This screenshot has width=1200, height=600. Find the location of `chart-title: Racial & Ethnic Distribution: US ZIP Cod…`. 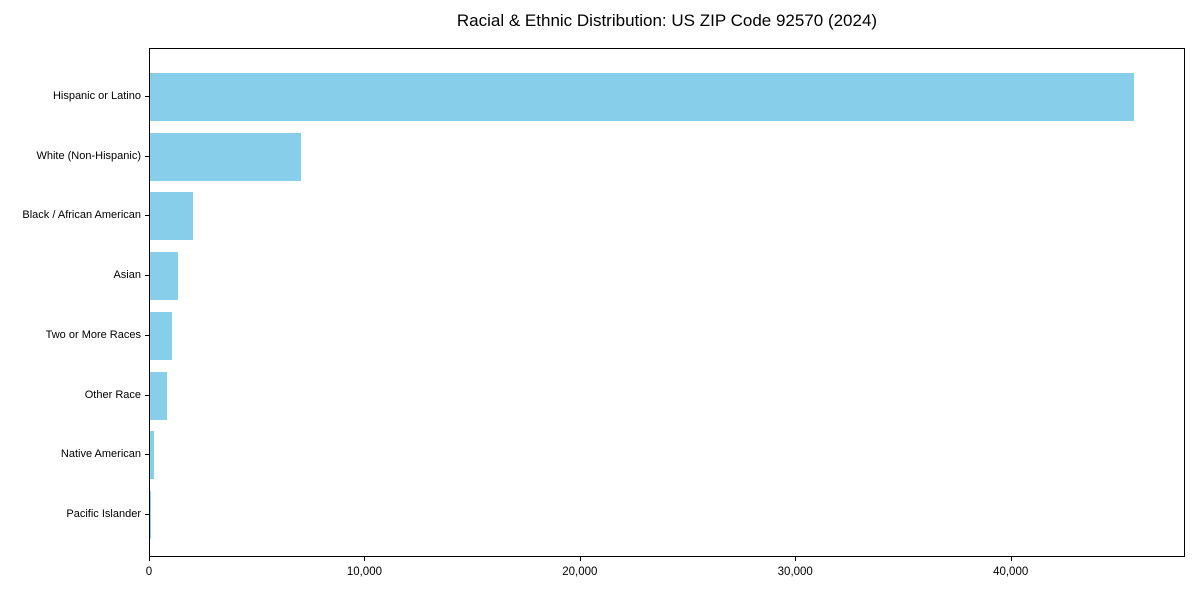

chart-title: Racial & Ethnic Distribution: US ZIP Cod… is located at coordinates (667, 20).